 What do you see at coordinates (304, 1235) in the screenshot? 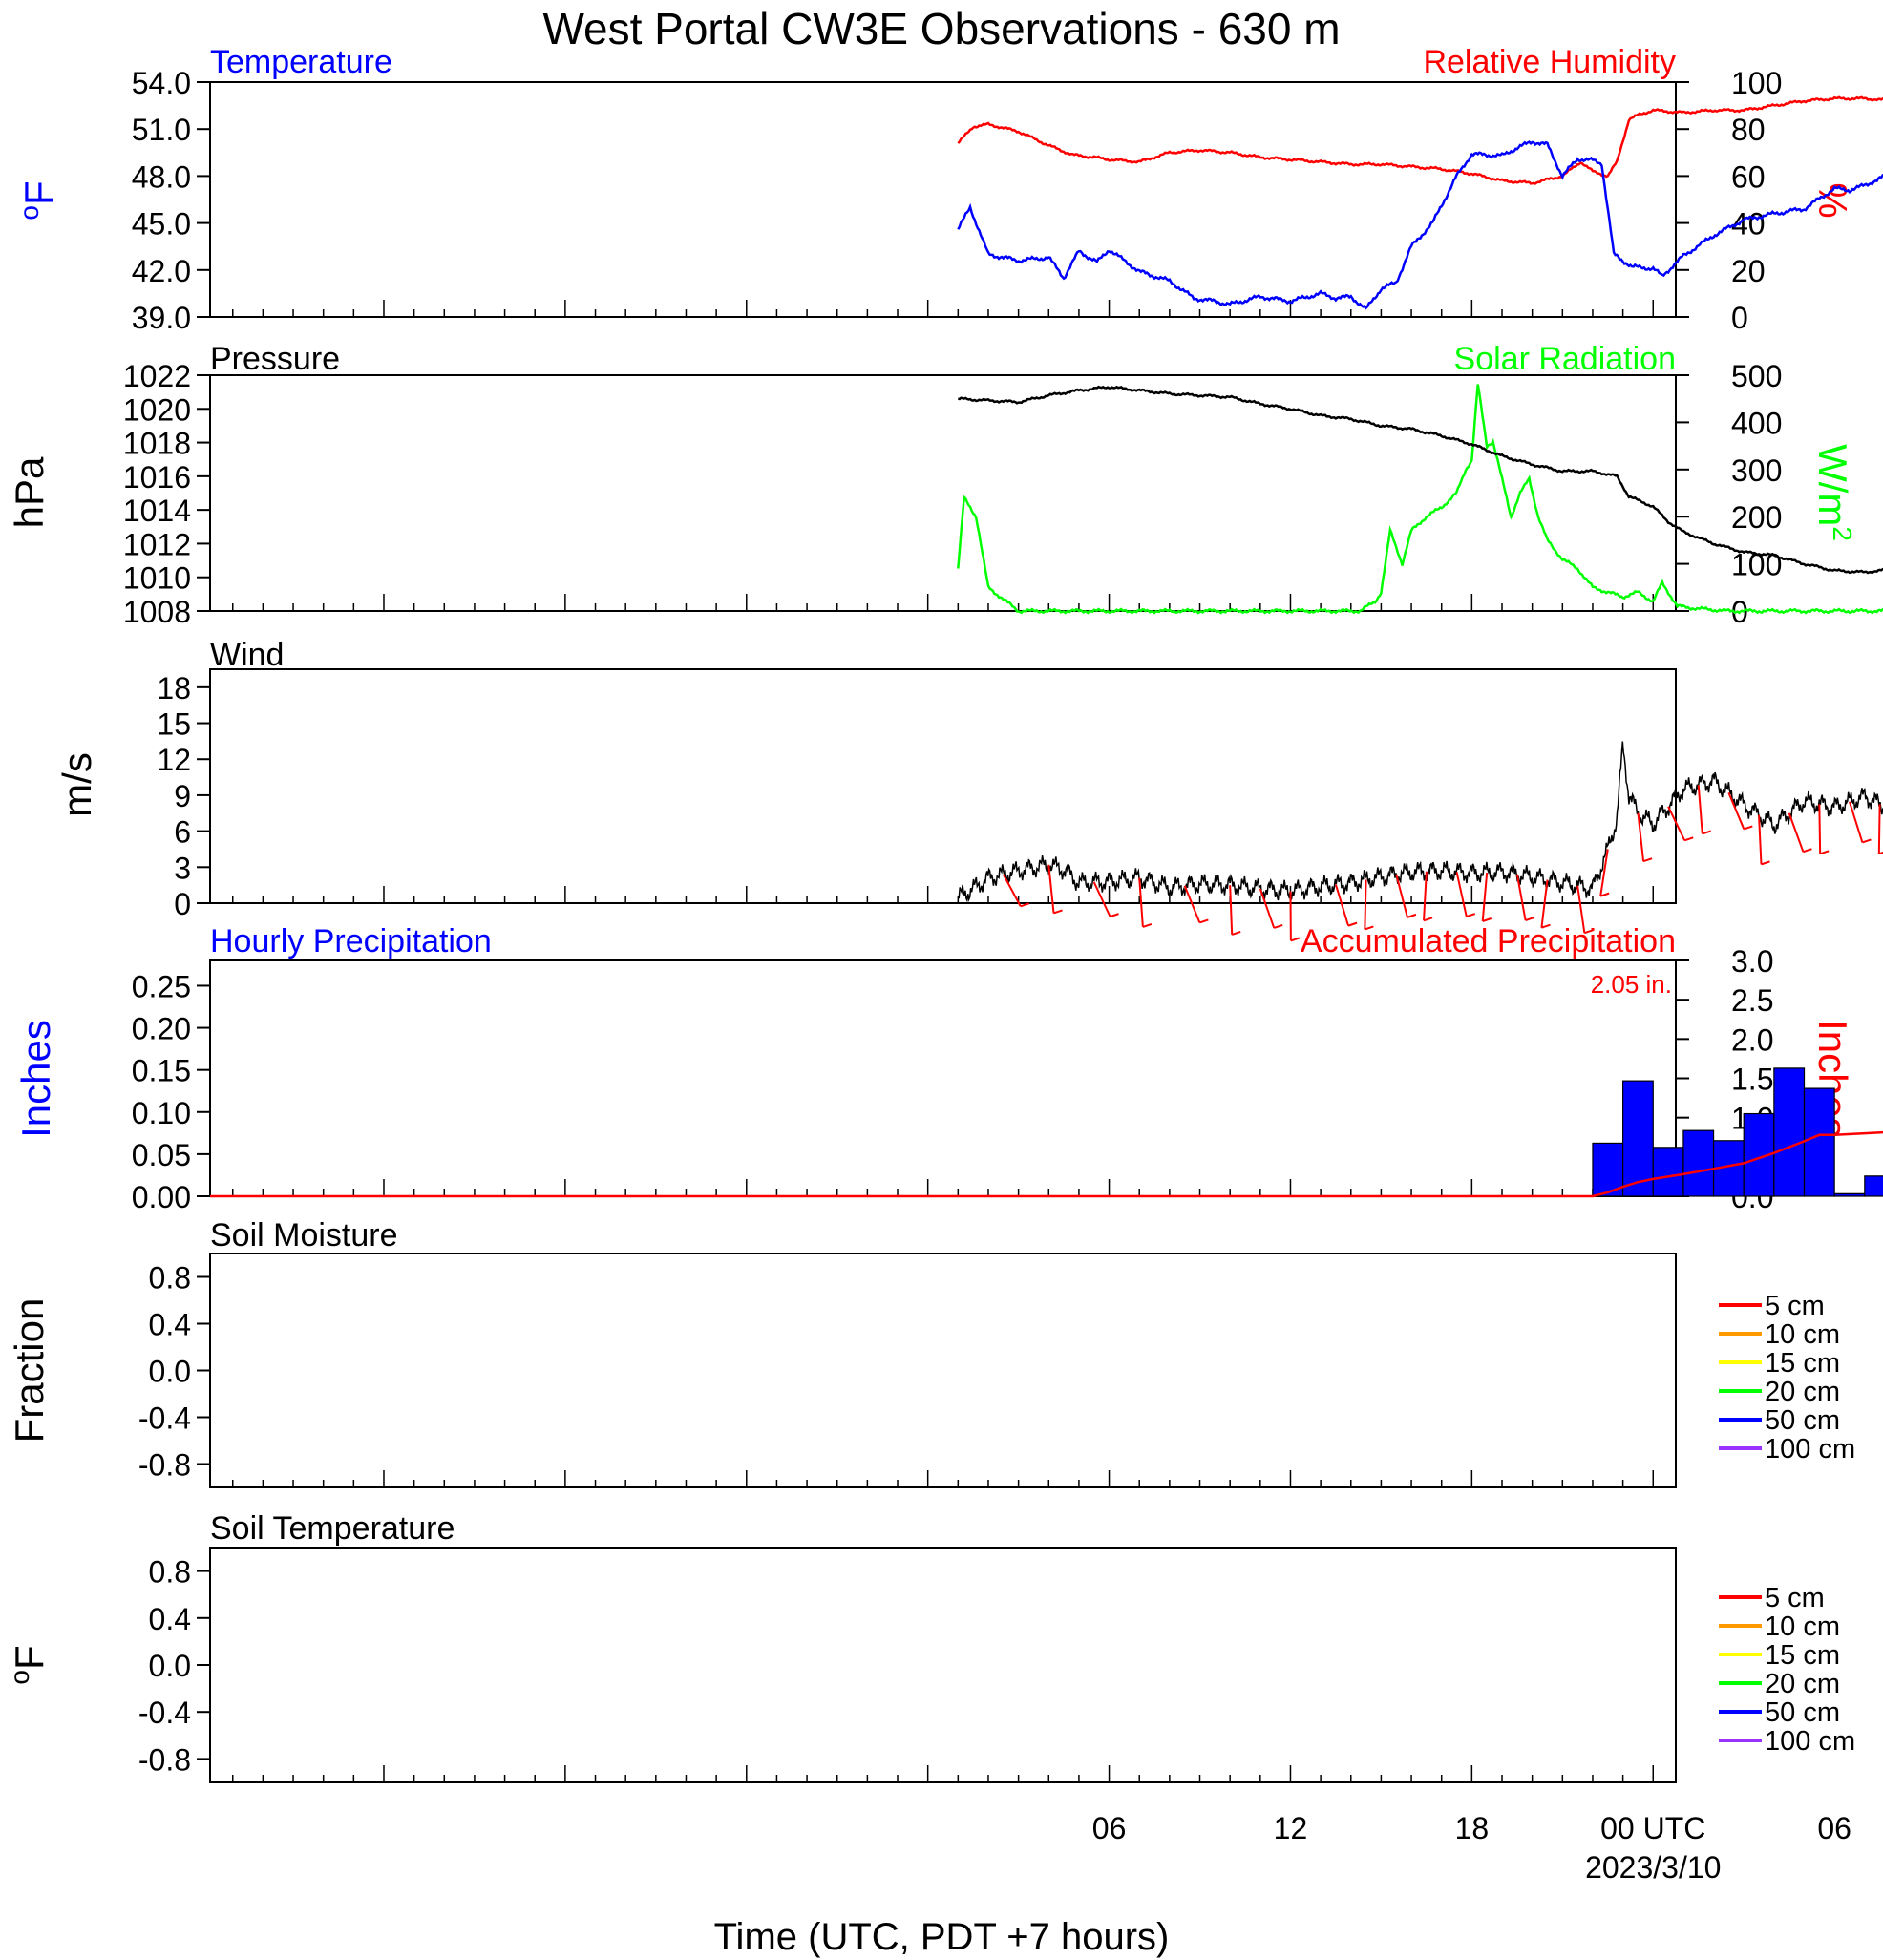
I see `soil-moisture-title: Soil Moisture` at bounding box center [304, 1235].